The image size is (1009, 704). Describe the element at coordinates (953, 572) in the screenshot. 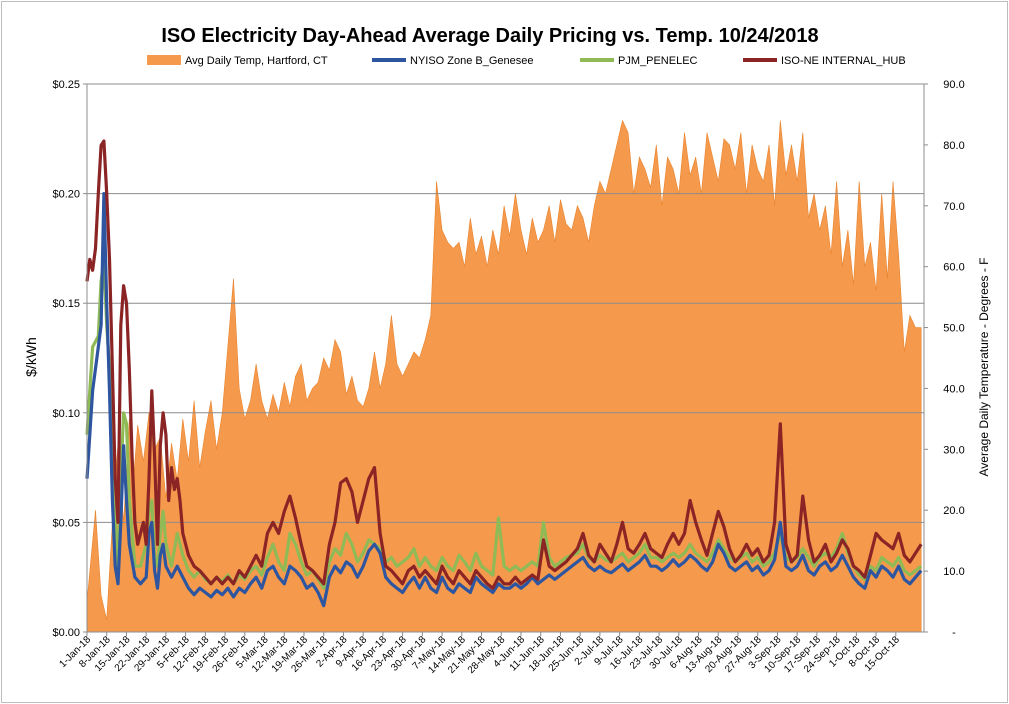

I see `y2-tick-label: 10.0` at that location.